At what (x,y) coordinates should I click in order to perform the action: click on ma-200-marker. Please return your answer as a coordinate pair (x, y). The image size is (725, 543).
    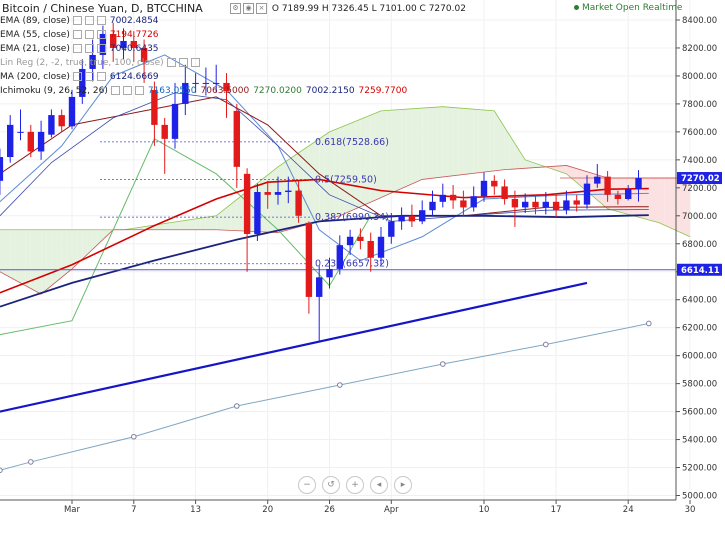
    Looking at the image, I should click on (340, 385).